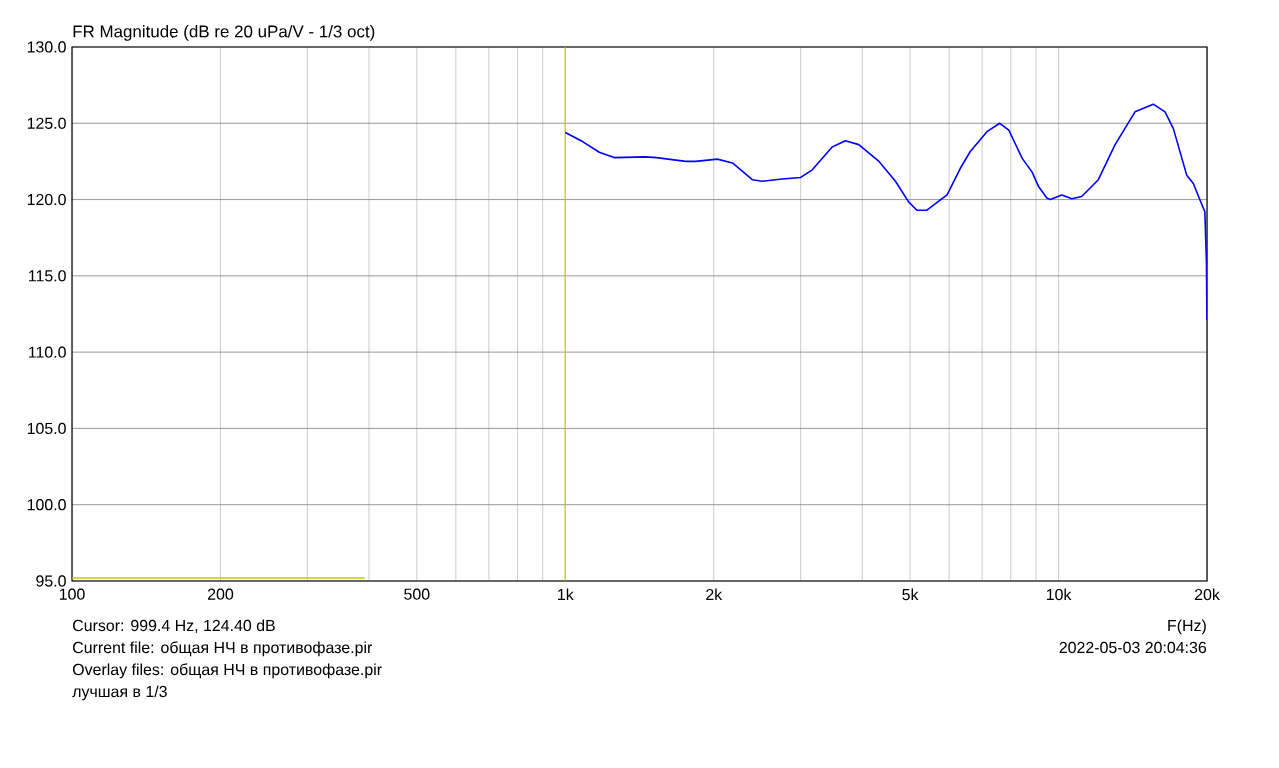  Describe the element at coordinates (119, 693) in the screenshot. I see `text: лучшая в 1/3` at that location.